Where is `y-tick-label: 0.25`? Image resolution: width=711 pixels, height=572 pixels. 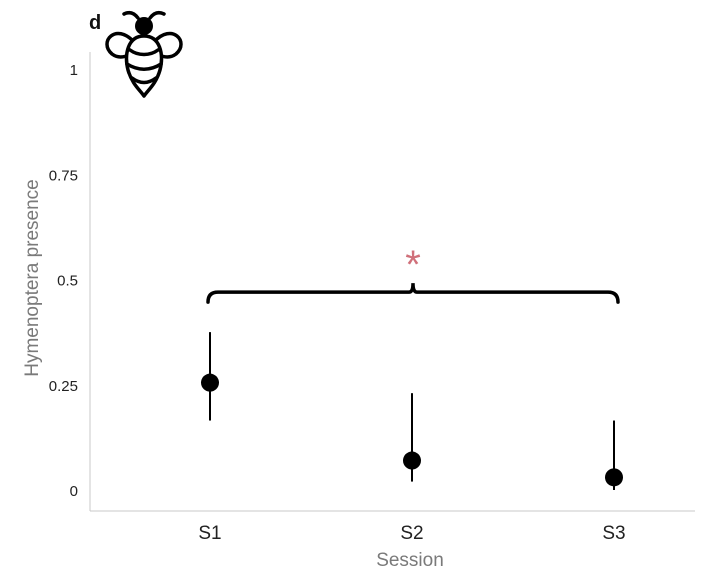
y-tick-label: 0.25 is located at coordinates (63, 386).